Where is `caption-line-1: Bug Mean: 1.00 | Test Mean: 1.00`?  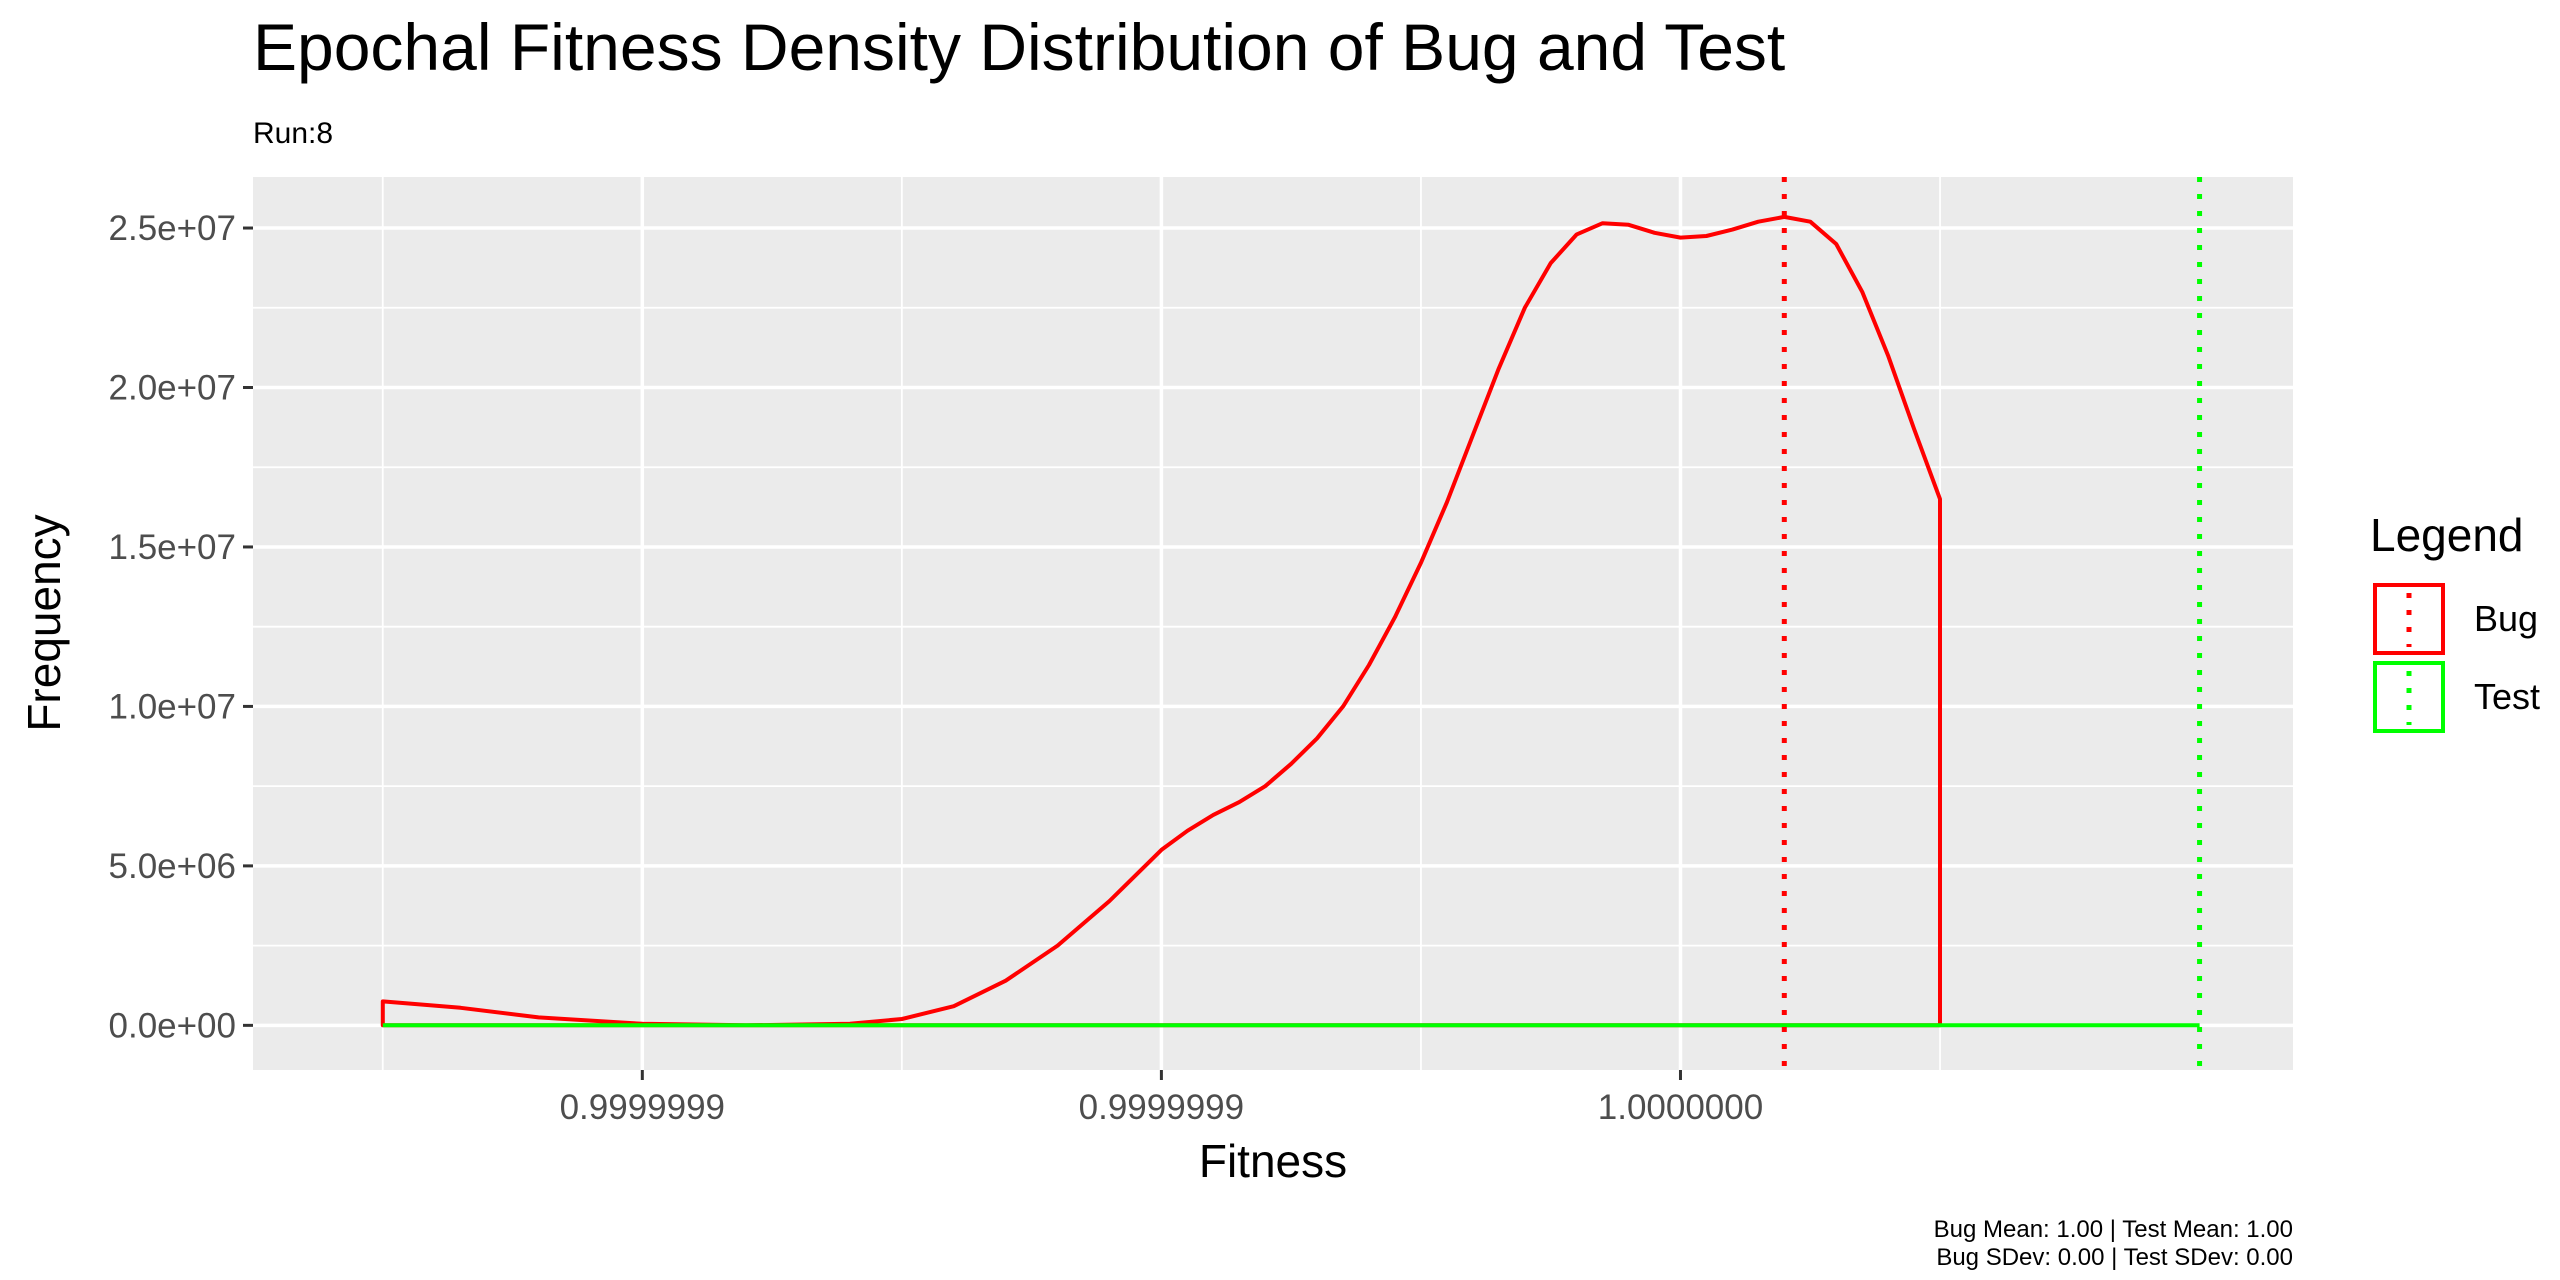 caption-line-1: Bug Mean: 1.00 | Test Mean: 1.00 is located at coordinates (2113, 1229).